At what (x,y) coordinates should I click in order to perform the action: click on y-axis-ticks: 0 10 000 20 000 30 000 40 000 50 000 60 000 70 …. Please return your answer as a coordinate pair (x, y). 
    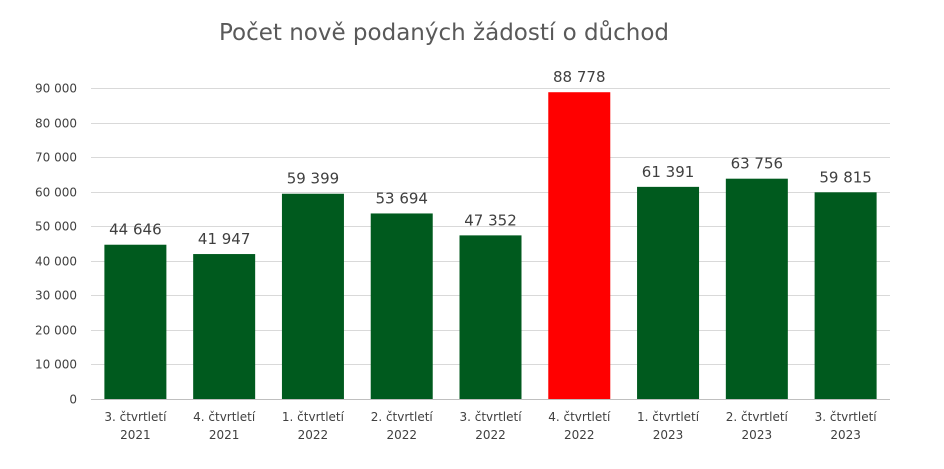
    Looking at the image, I should click on (56, 244).